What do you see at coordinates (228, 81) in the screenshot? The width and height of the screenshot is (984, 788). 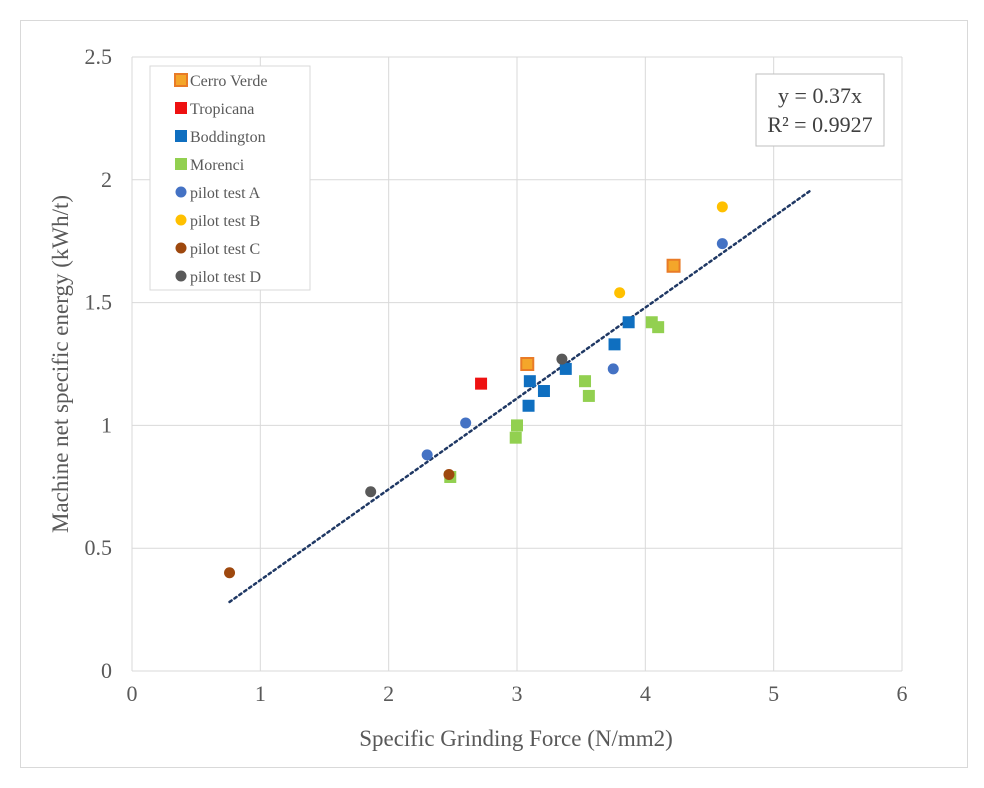 I see `legend-label: Cerro Verde` at bounding box center [228, 81].